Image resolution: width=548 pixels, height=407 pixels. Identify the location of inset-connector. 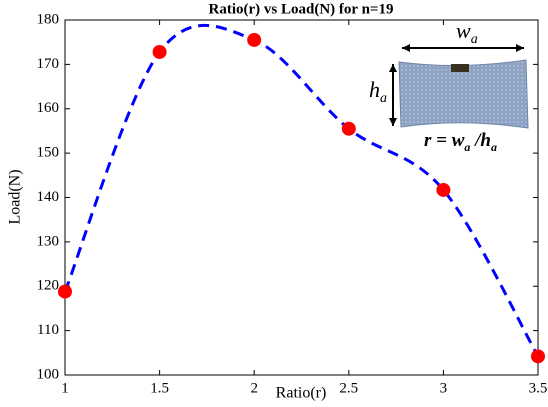
(460, 68).